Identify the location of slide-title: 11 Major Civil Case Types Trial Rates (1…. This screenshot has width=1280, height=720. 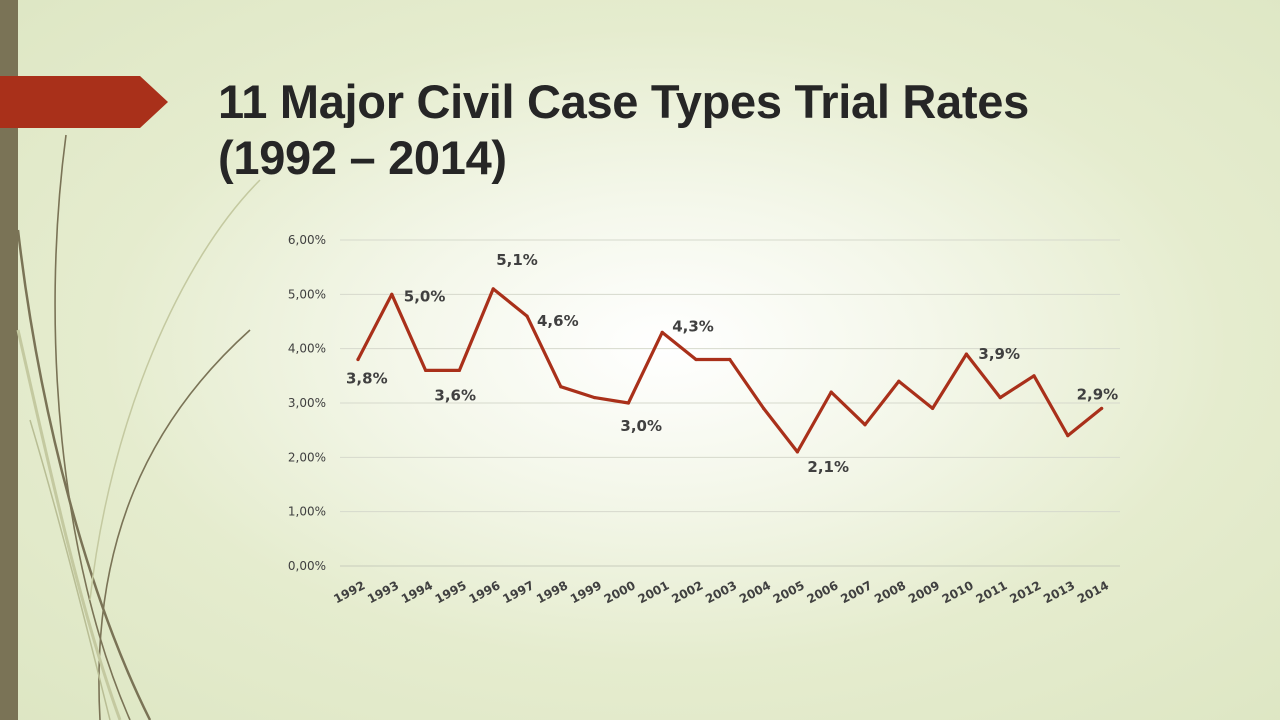
(708, 130).